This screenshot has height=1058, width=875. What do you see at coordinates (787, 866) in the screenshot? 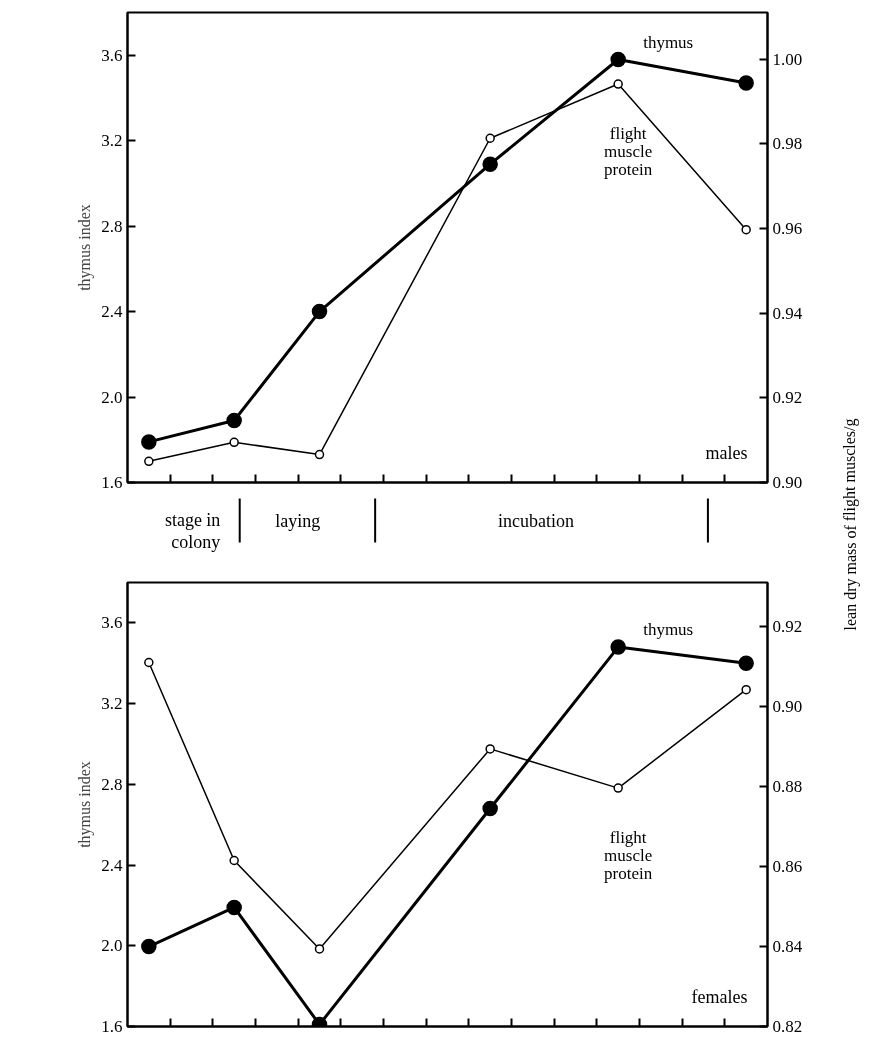
I see `y2-tick-label: 0.86` at bounding box center [787, 866].